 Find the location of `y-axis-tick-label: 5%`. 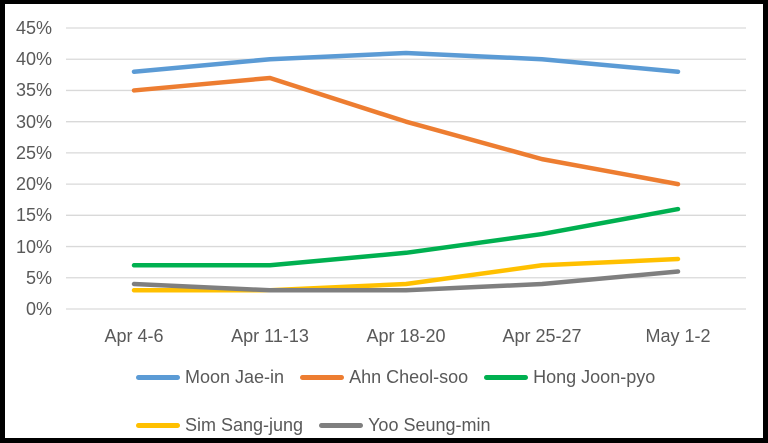

y-axis-tick-label: 5% is located at coordinates (38, 277).